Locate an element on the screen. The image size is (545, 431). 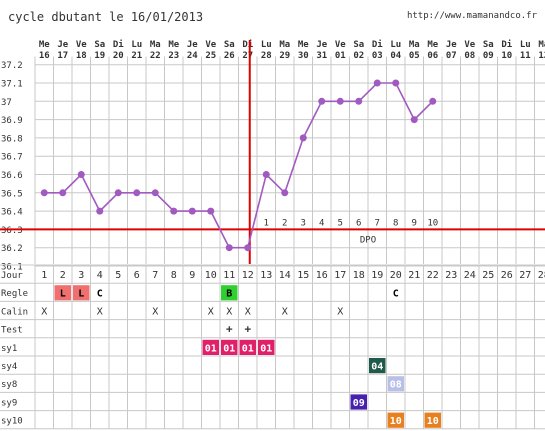
date-label: 17 is located at coordinates (62, 56).